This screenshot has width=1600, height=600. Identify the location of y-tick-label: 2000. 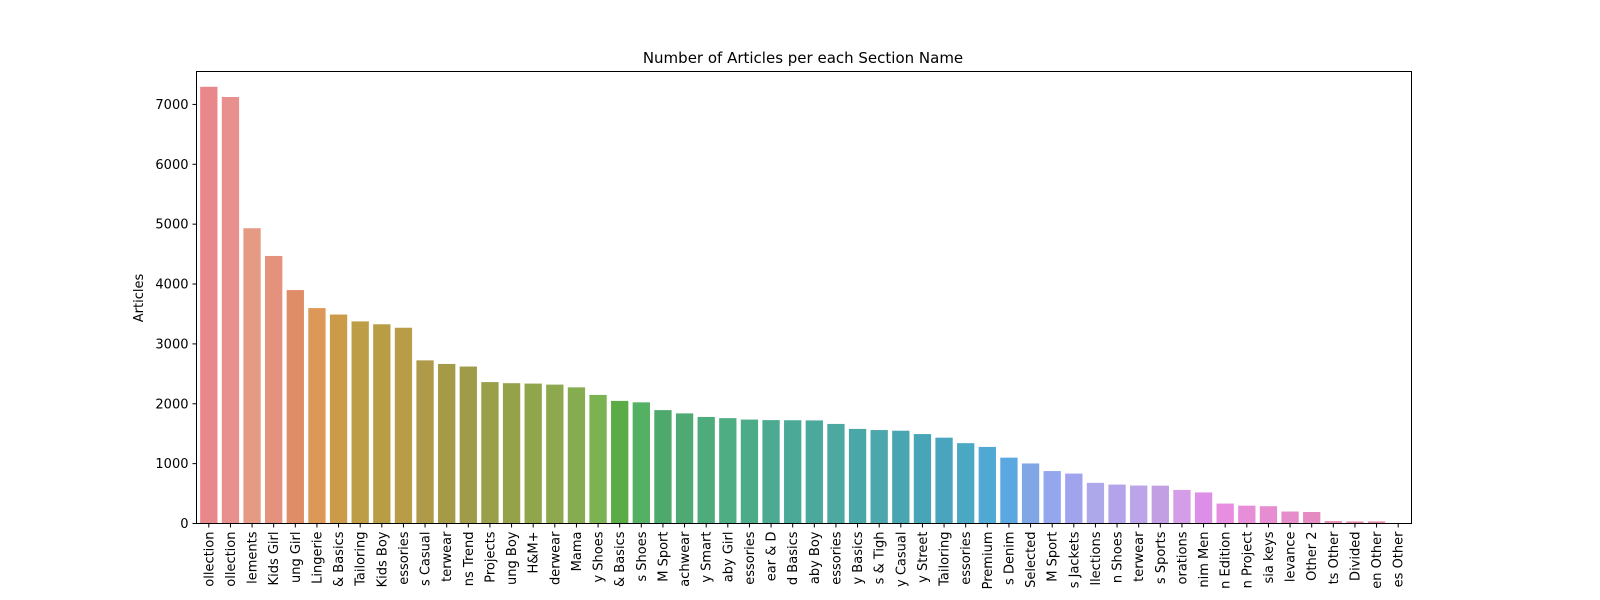
(171, 404).